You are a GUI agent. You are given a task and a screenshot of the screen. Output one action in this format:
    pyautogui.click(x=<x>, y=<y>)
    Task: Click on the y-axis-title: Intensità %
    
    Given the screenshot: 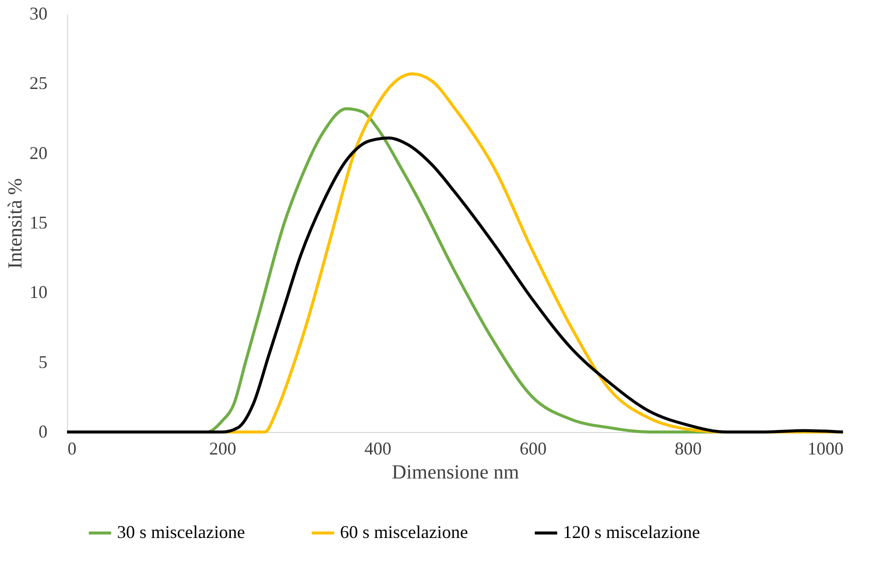 What is the action you would take?
    pyautogui.click(x=15, y=223)
    